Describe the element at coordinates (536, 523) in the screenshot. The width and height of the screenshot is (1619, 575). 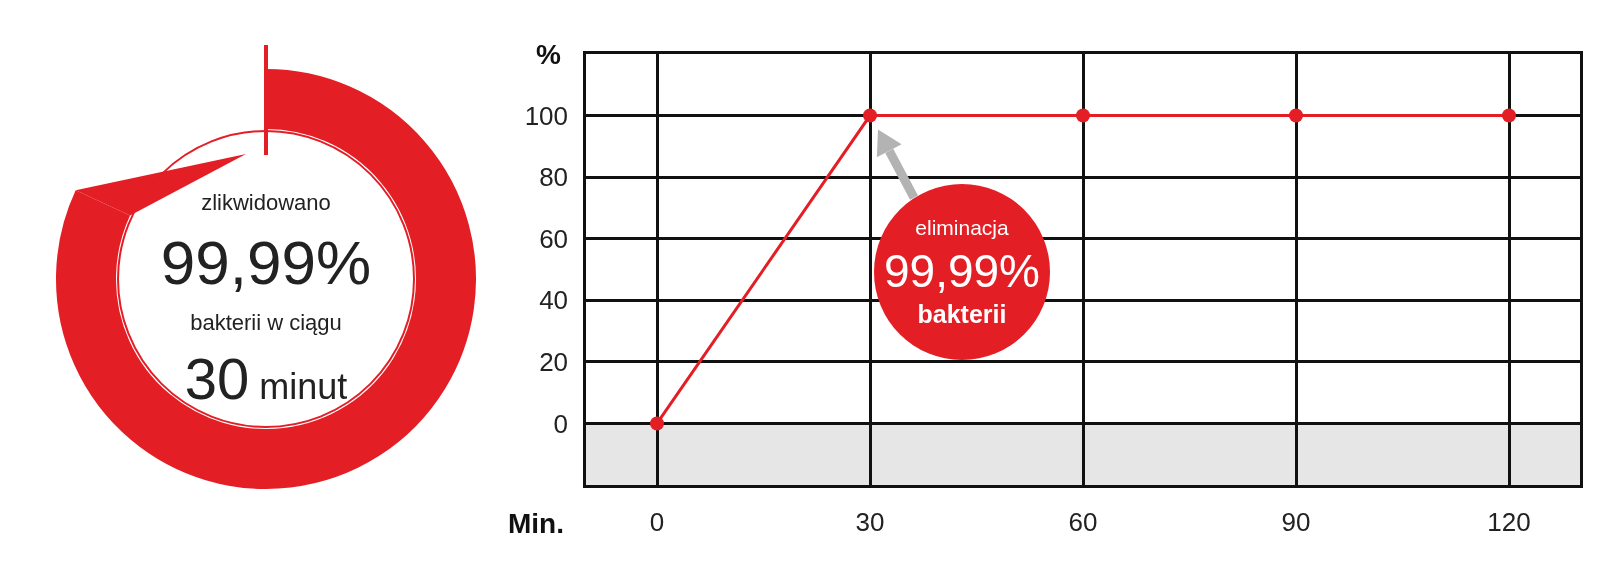
I see `x-axis-title: Min.` at that location.